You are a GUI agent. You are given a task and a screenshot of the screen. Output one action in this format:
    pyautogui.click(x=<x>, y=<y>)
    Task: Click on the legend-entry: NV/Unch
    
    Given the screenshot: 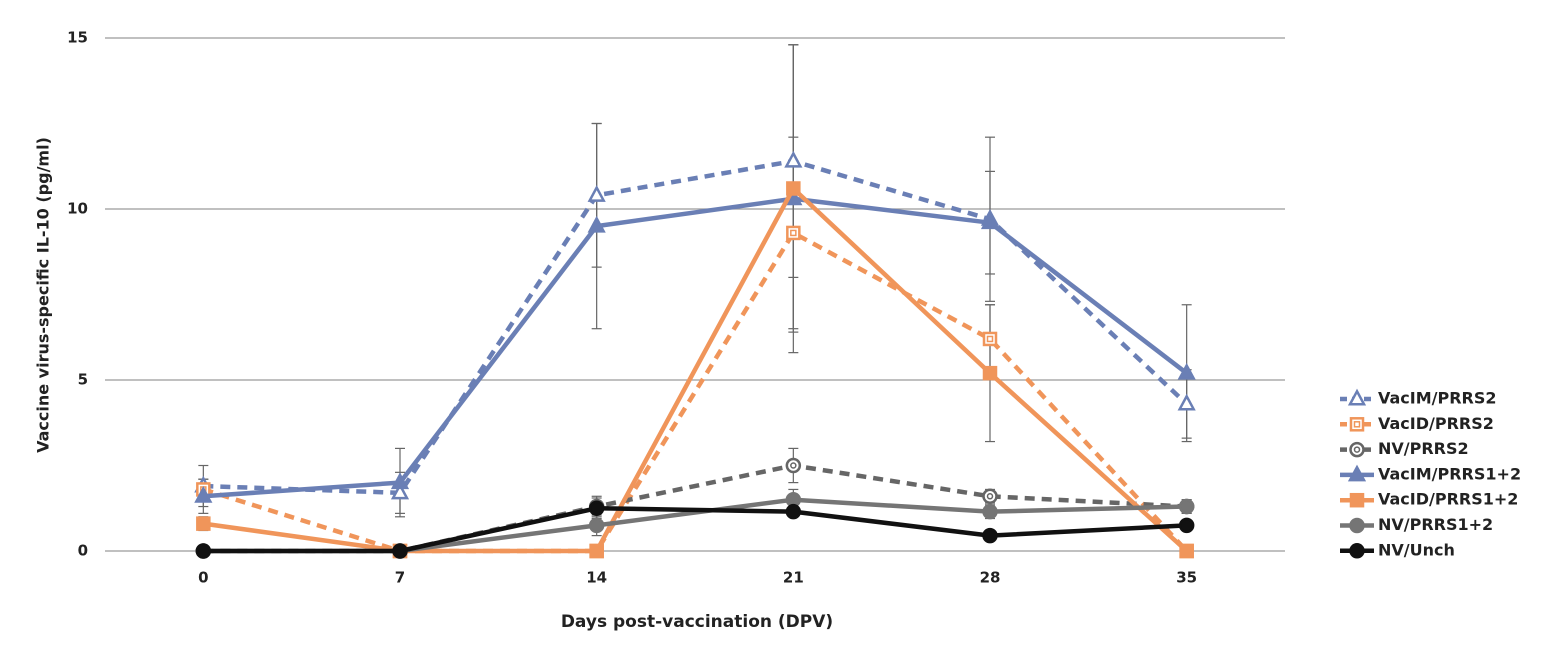 What is the action you would take?
    pyautogui.click(x=1397, y=549)
    